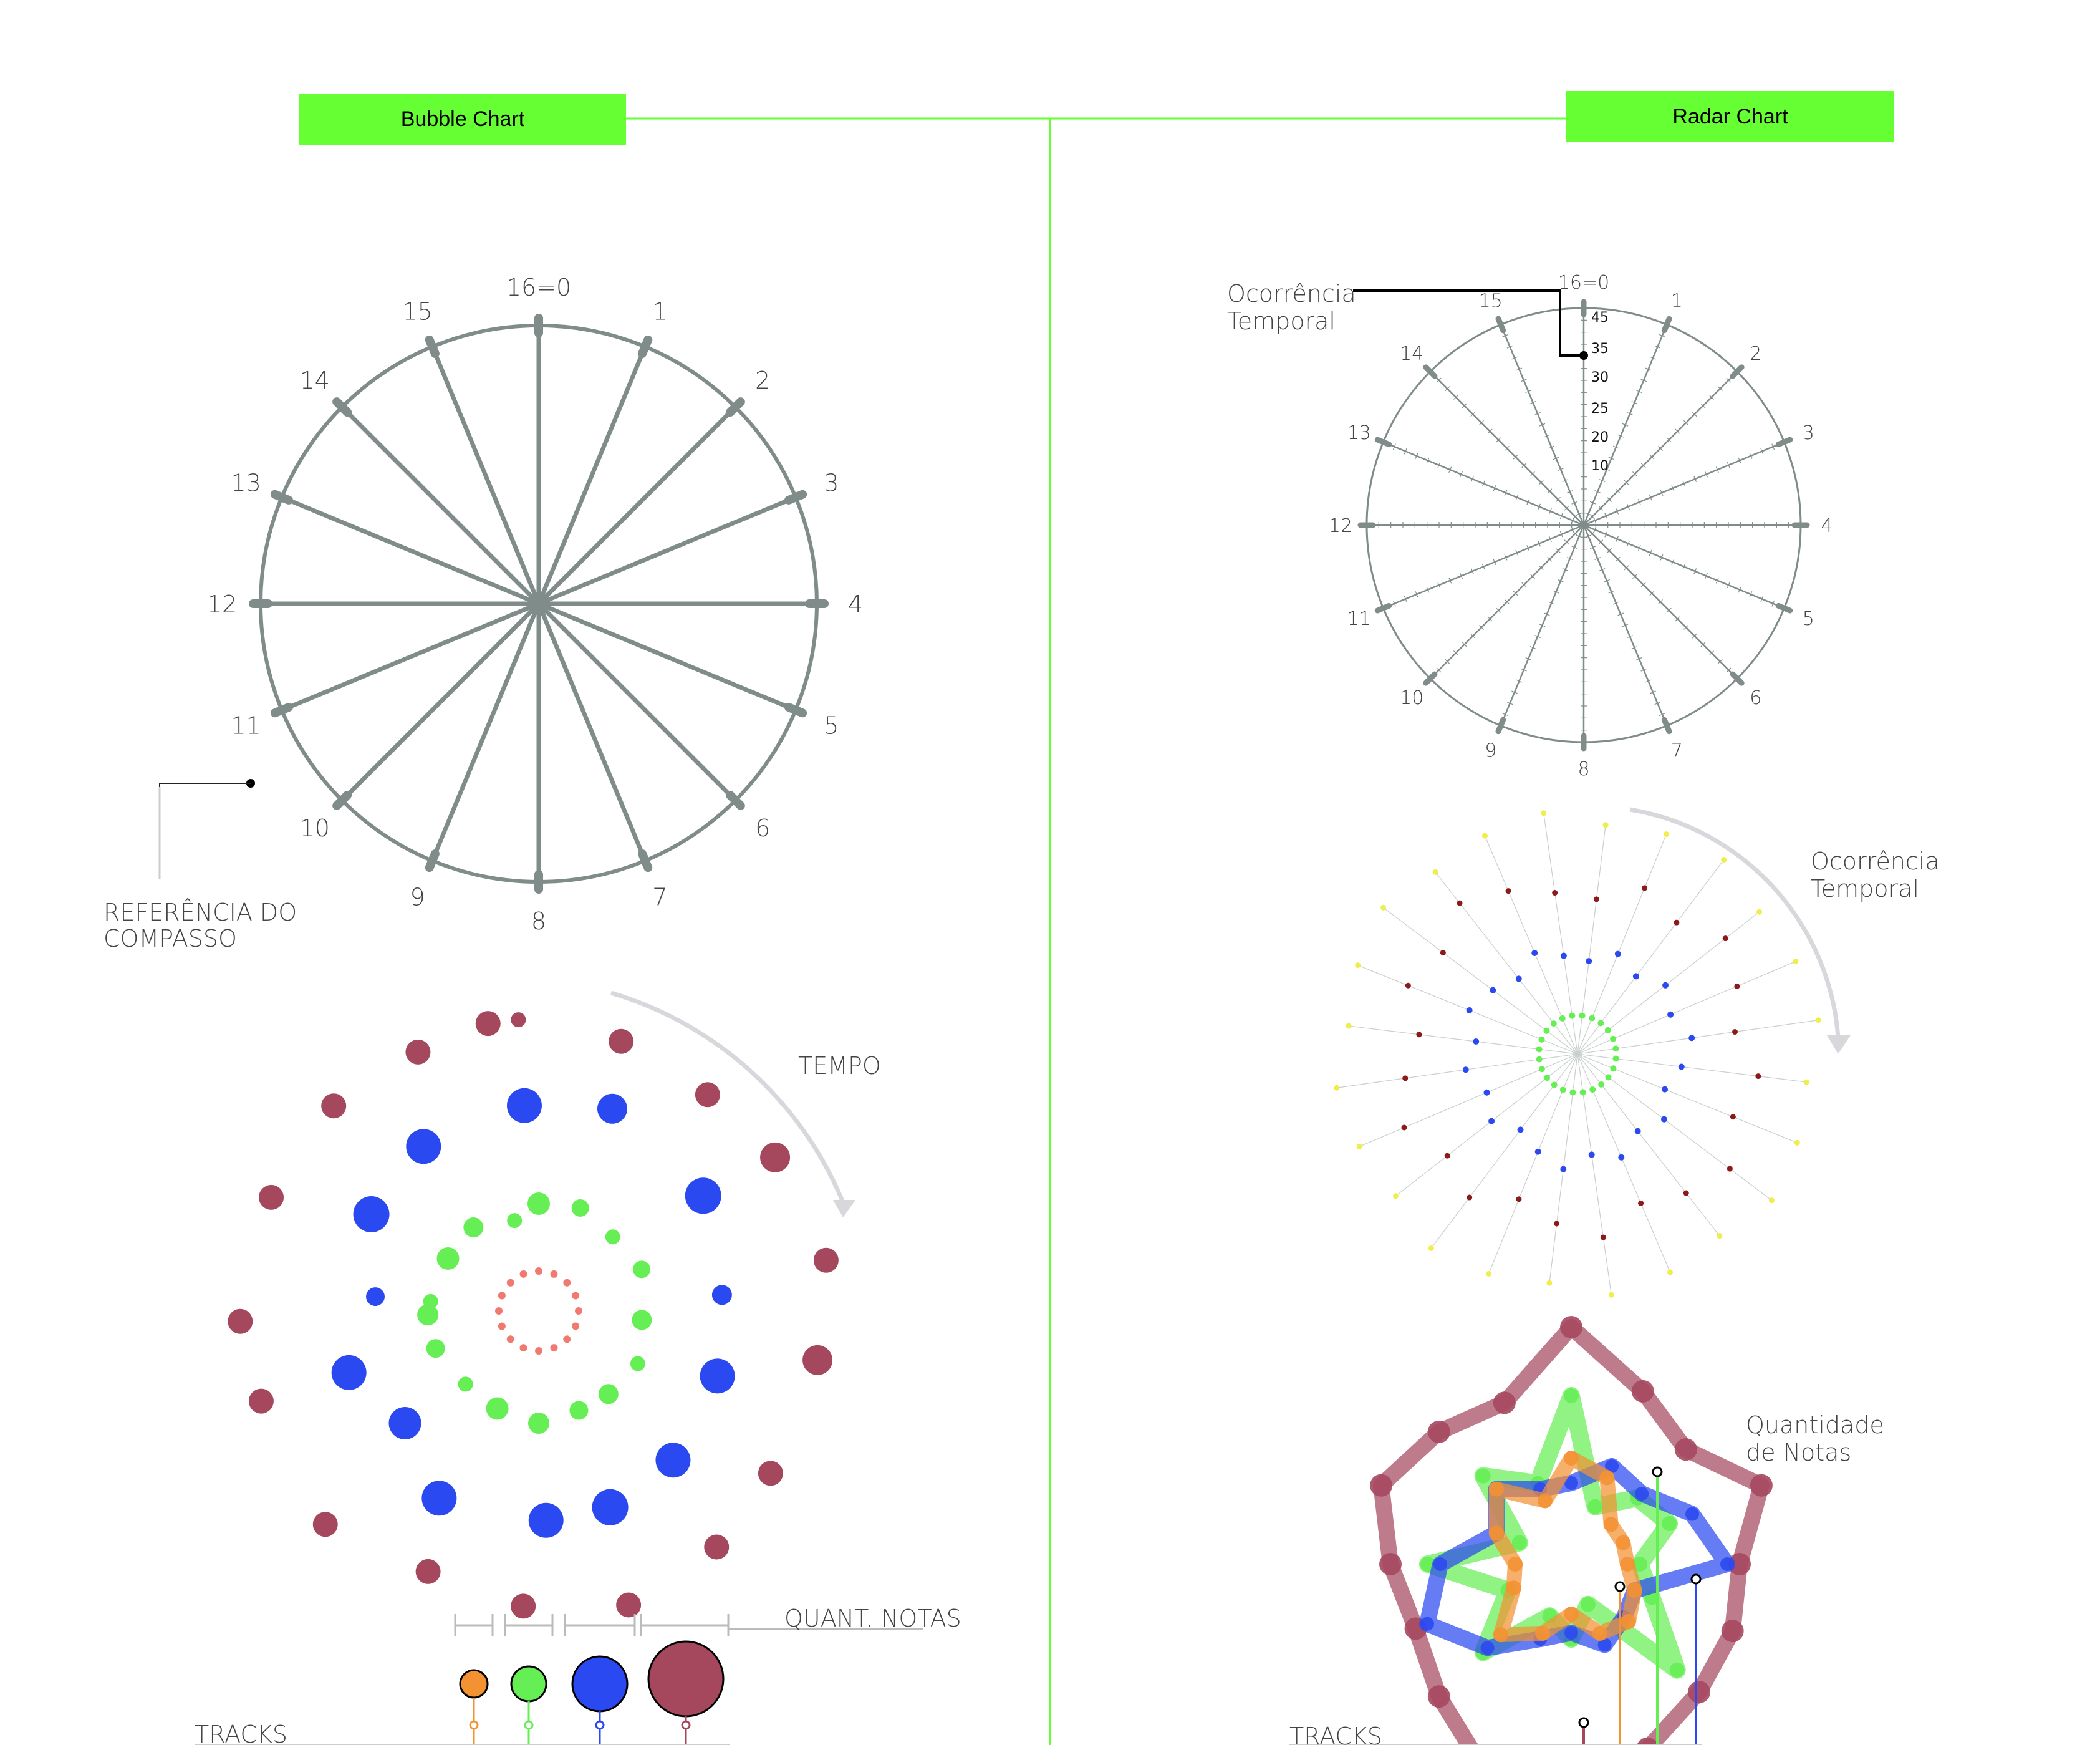  What do you see at coordinates (1600, 349) in the screenshot?
I see `radar-scale-label: 35` at bounding box center [1600, 349].